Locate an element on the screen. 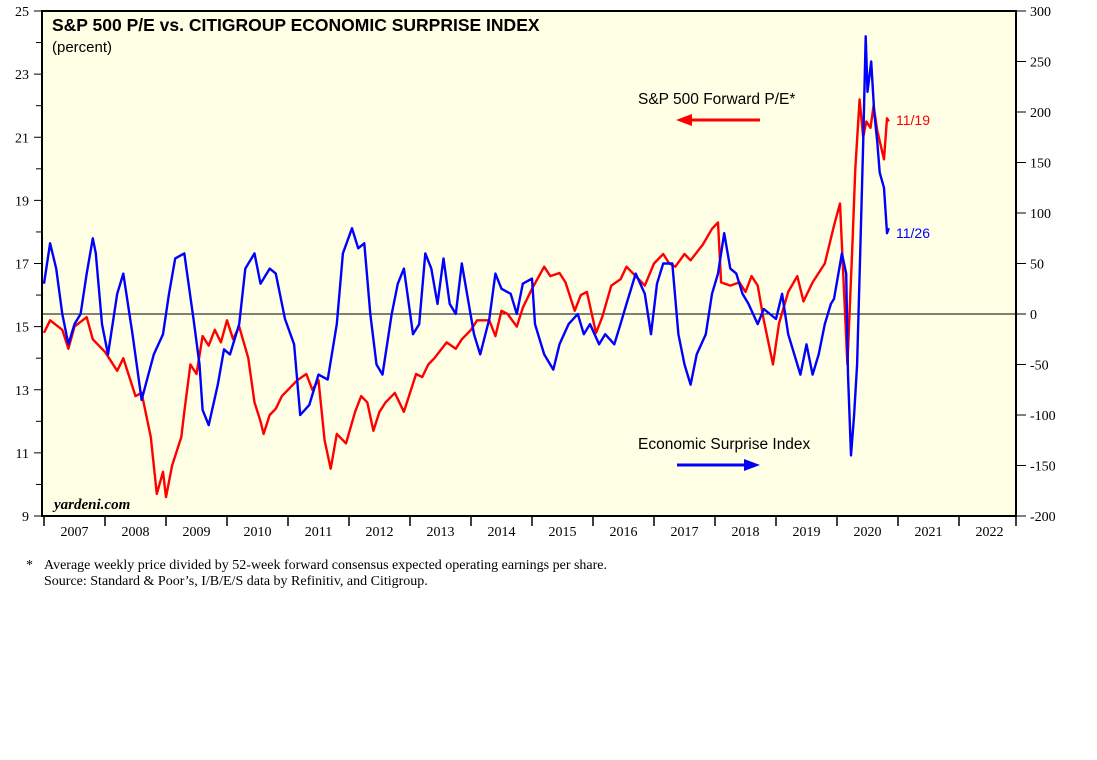 This screenshot has height=760, width=1097. annotation-pe: S&P 500 Forward P/E* is located at coordinates (716, 99).